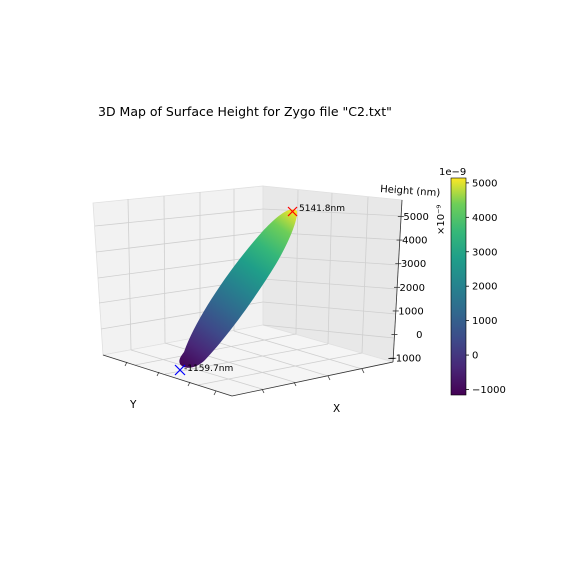  Describe the element at coordinates (133, 405) in the screenshot. I see `y-axis-label: Y` at that location.